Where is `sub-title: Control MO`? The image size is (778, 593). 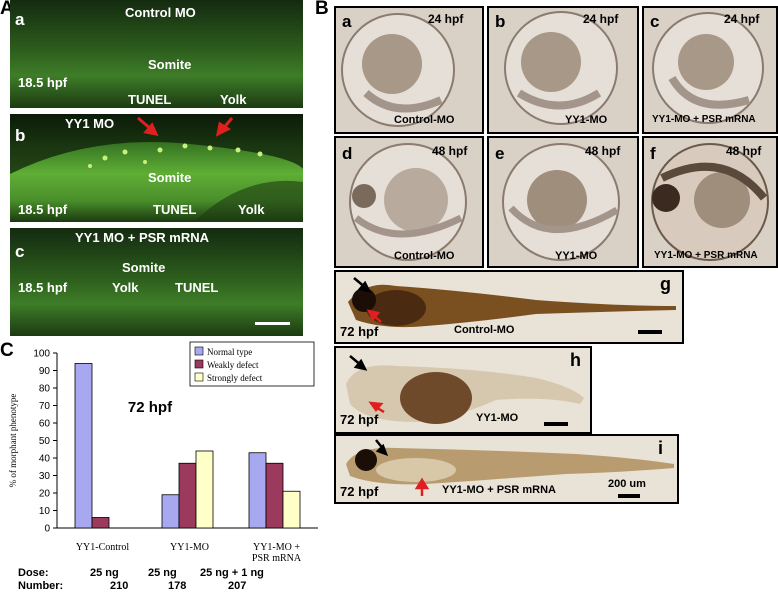
sub-title: Control MO is located at coordinates (160, 12).